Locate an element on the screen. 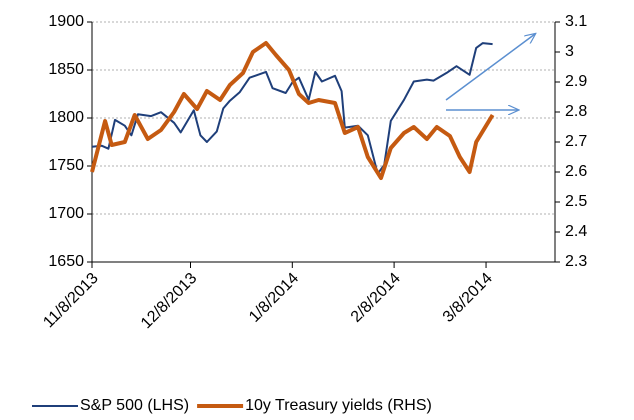 The width and height of the screenshot is (634, 420). y2-tick-label: 2.7 is located at coordinates (576, 141).